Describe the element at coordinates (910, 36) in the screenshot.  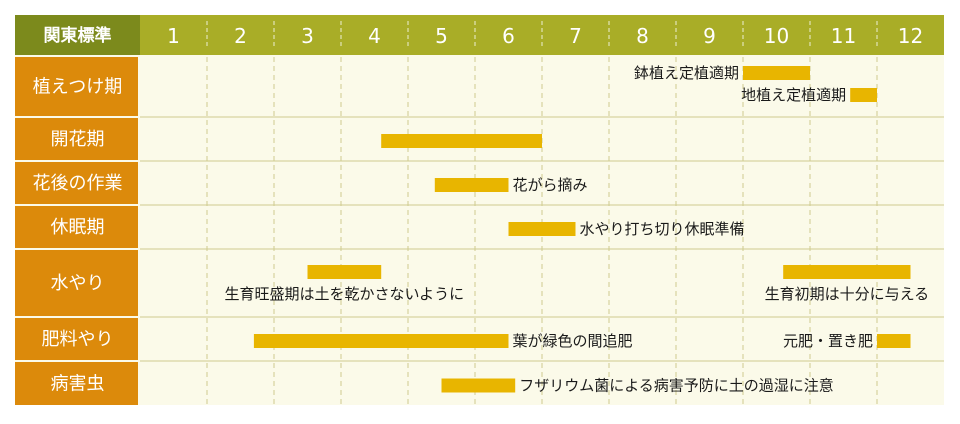
I see `month-label: 12` at that location.